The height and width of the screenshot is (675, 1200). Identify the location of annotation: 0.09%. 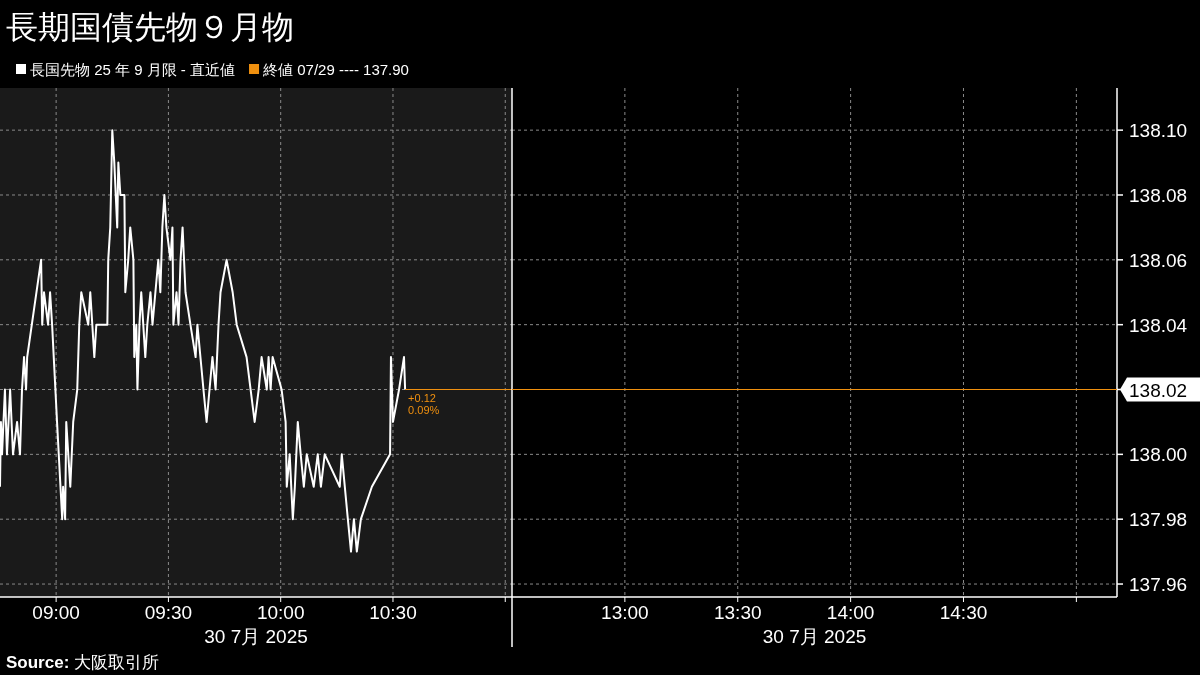
(424, 409).